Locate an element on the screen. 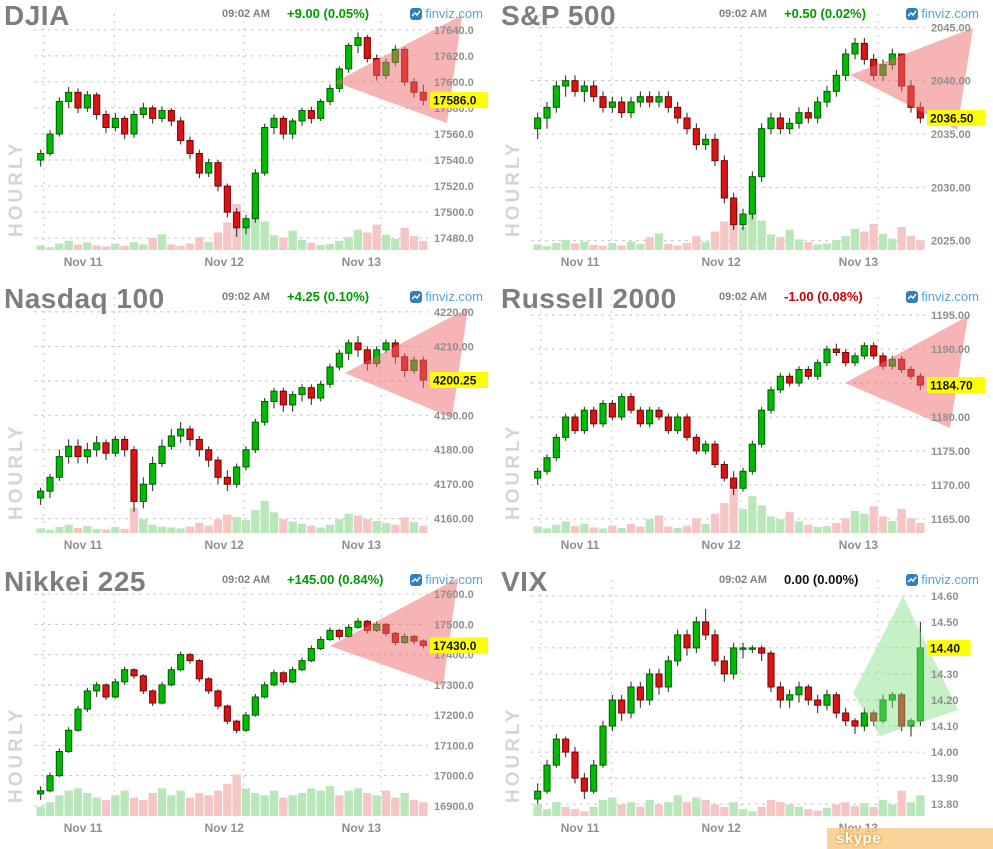 The width and height of the screenshot is (993, 849). y-tick-label: 13.80 is located at coordinates (945, 805).